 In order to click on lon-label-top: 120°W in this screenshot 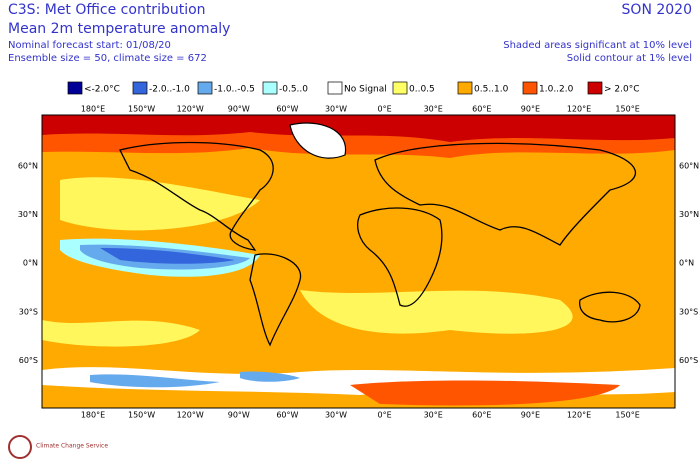, I will do `click(190, 109)`.